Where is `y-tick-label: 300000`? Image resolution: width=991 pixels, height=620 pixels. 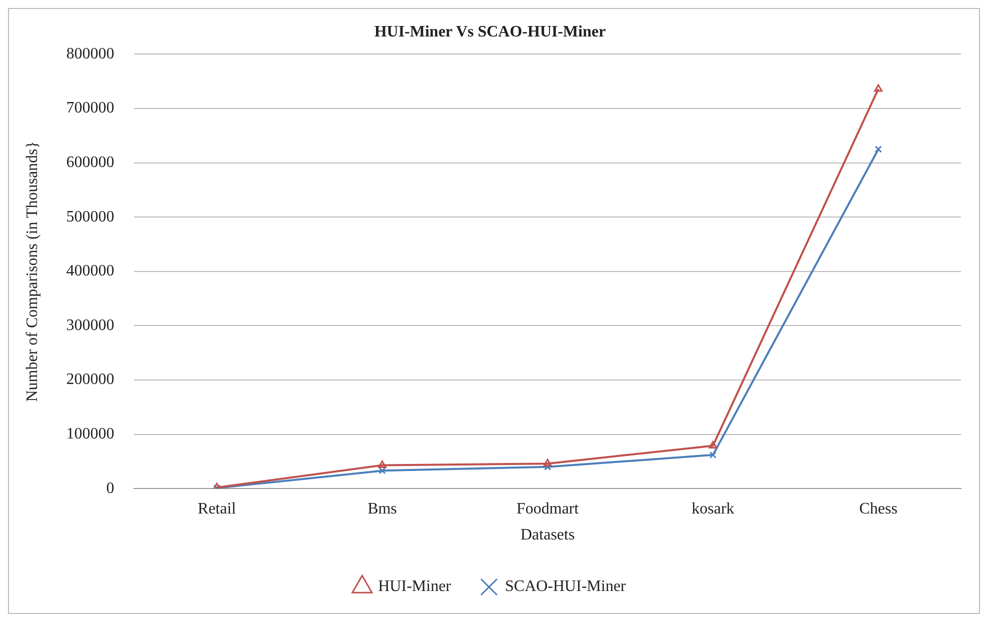 y-tick-label: 300000 is located at coordinates (90, 325).